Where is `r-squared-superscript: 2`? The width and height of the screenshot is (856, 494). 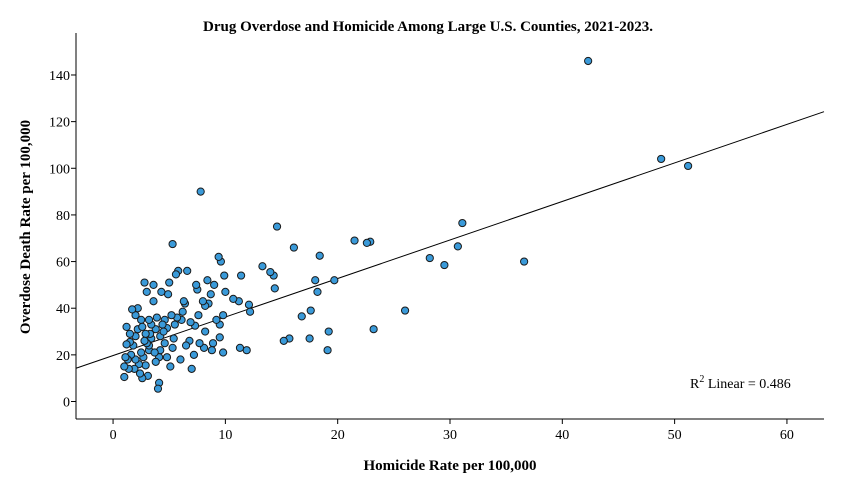
r-squared-superscript: 2 is located at coordinates (701, 379).